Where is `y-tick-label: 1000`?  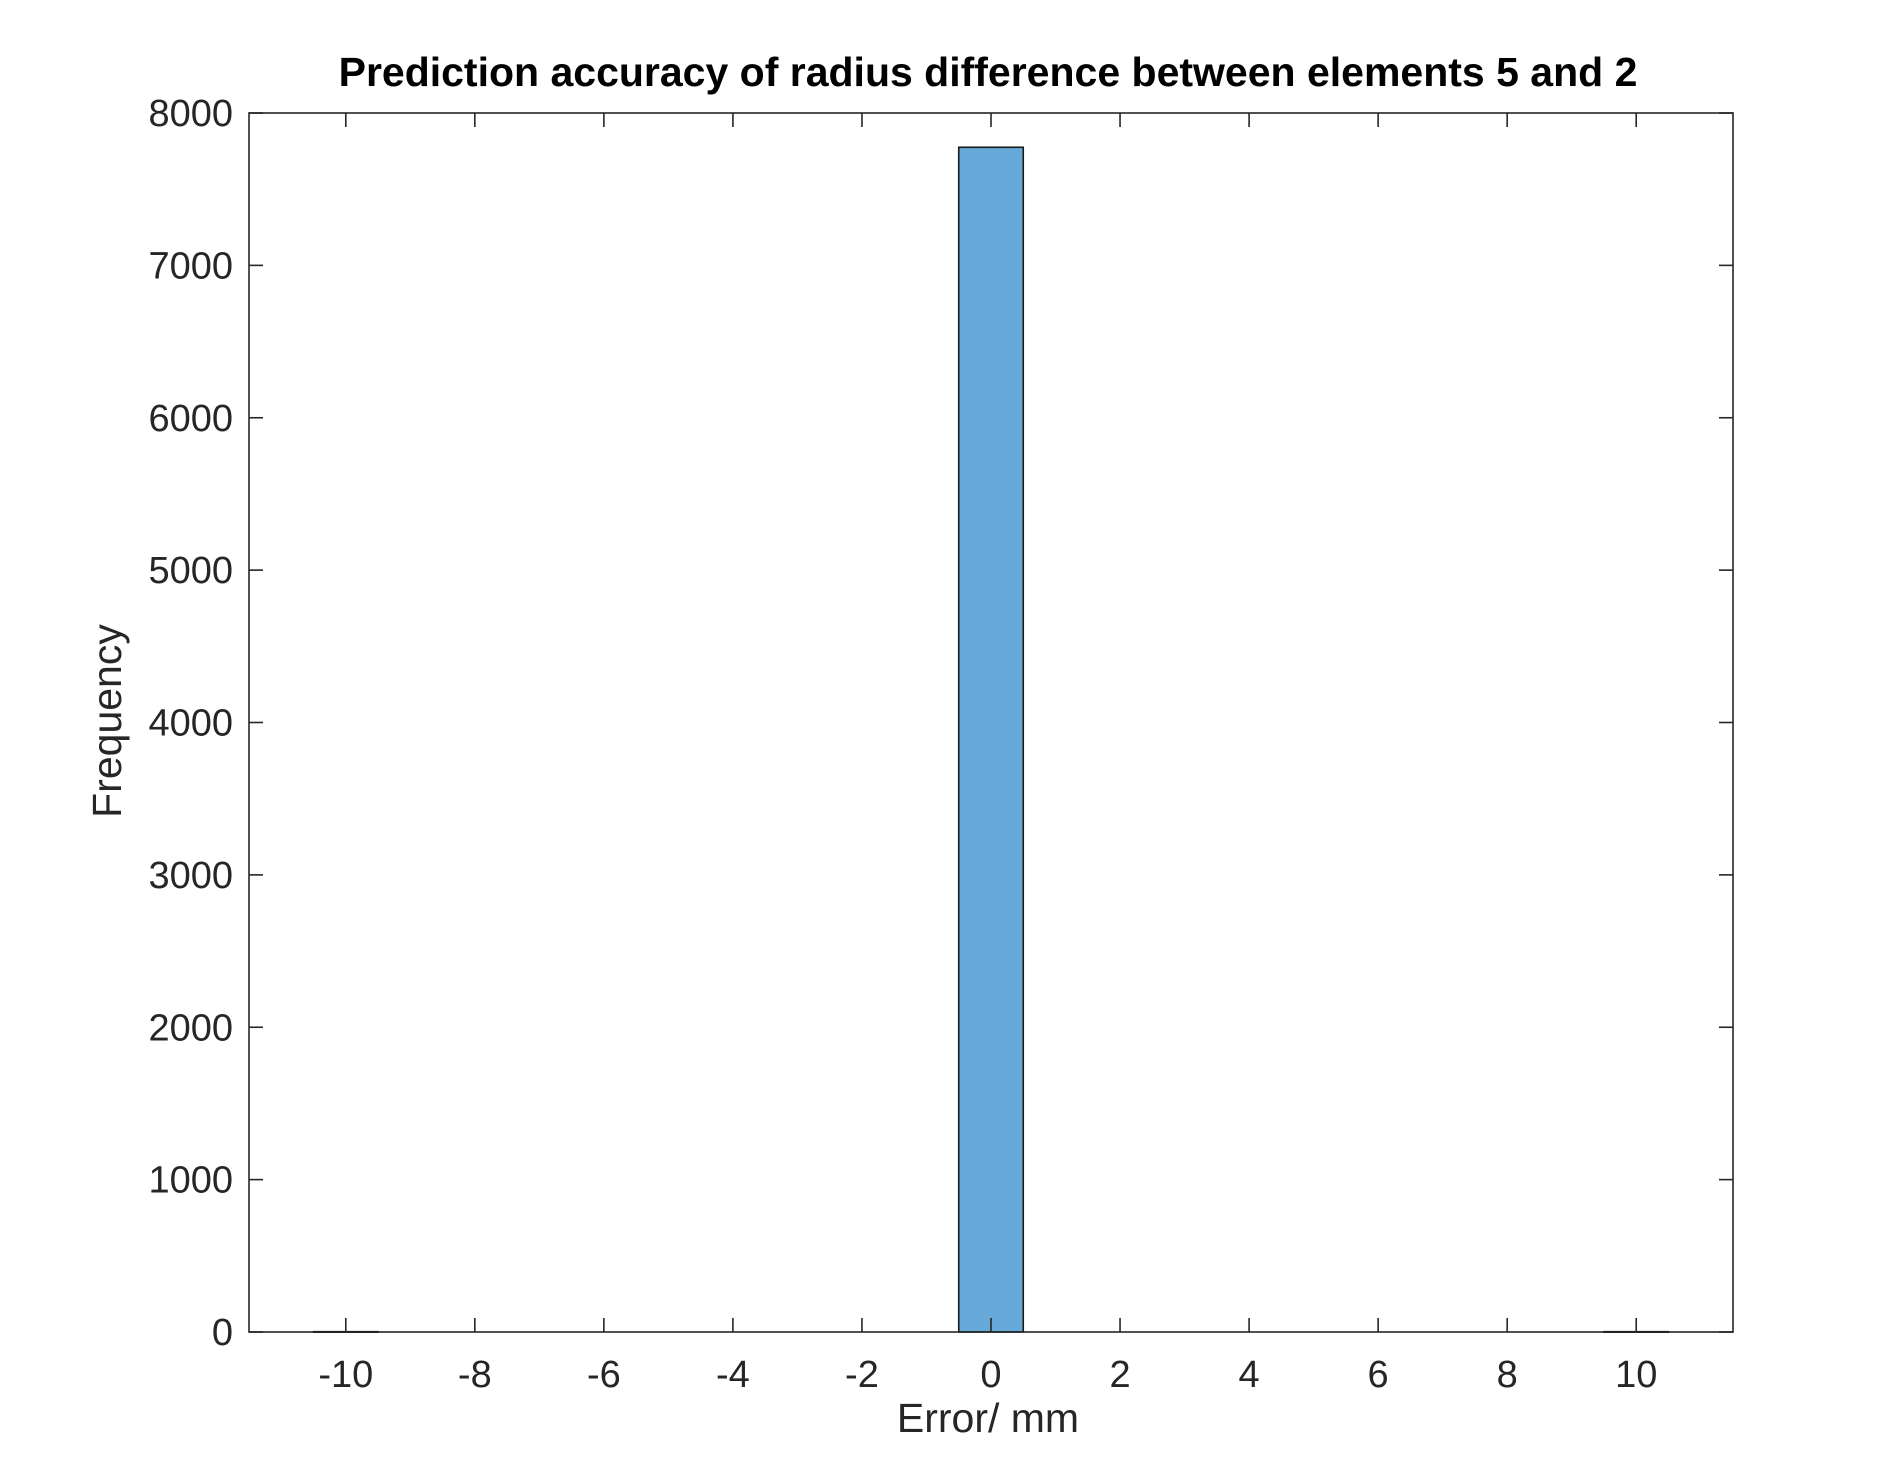
y-tick-label: 1000 is located at coordinates (190, 1181).